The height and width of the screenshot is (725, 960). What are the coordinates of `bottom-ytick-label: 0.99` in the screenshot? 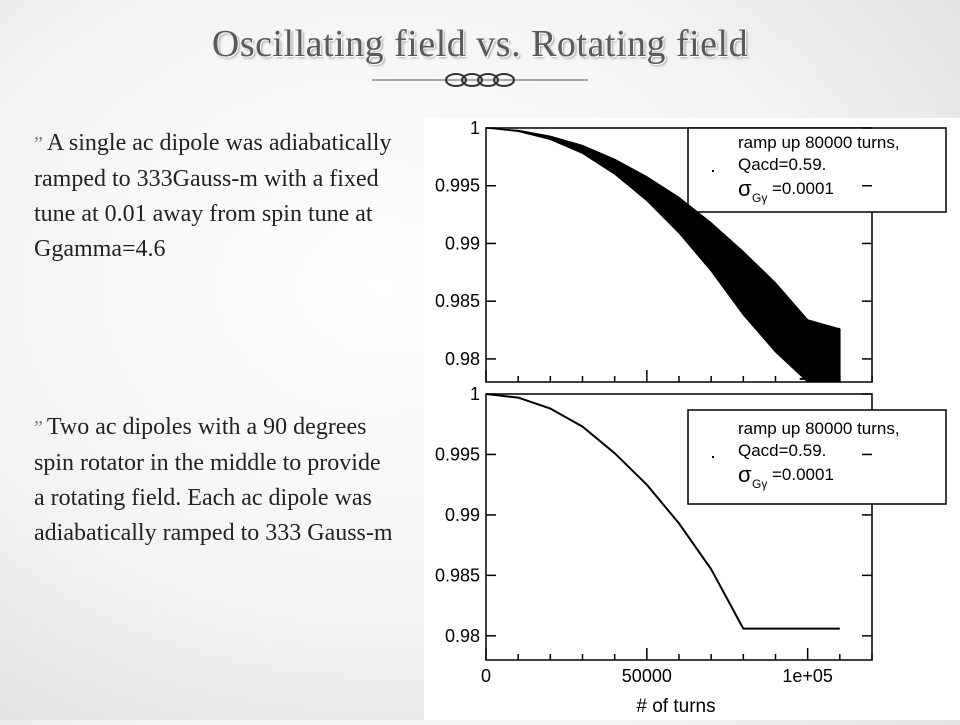 It's located at (462, 515).